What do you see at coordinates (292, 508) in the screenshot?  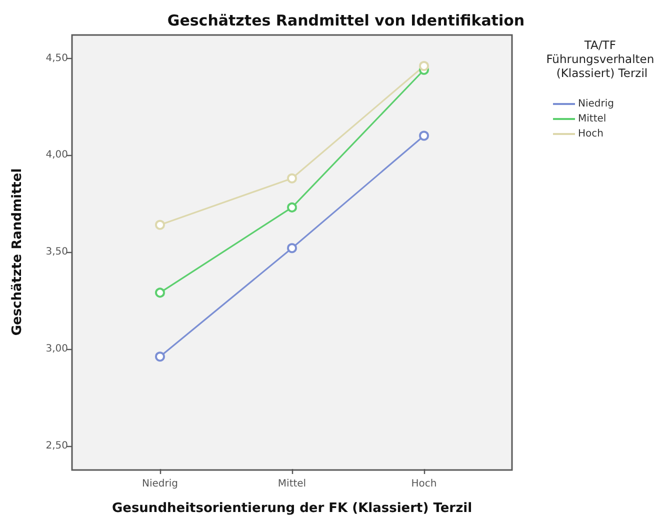 I see `x-axis-title: Gesundheitsorientierung der FK (Klassiert) Terzil` at bounding box center [292, 508].